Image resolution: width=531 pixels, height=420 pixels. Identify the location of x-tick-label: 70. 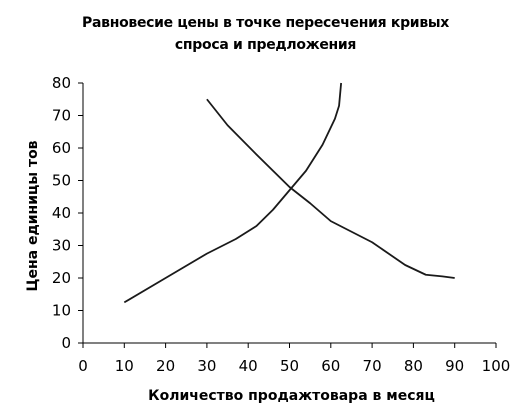
(372, 366).